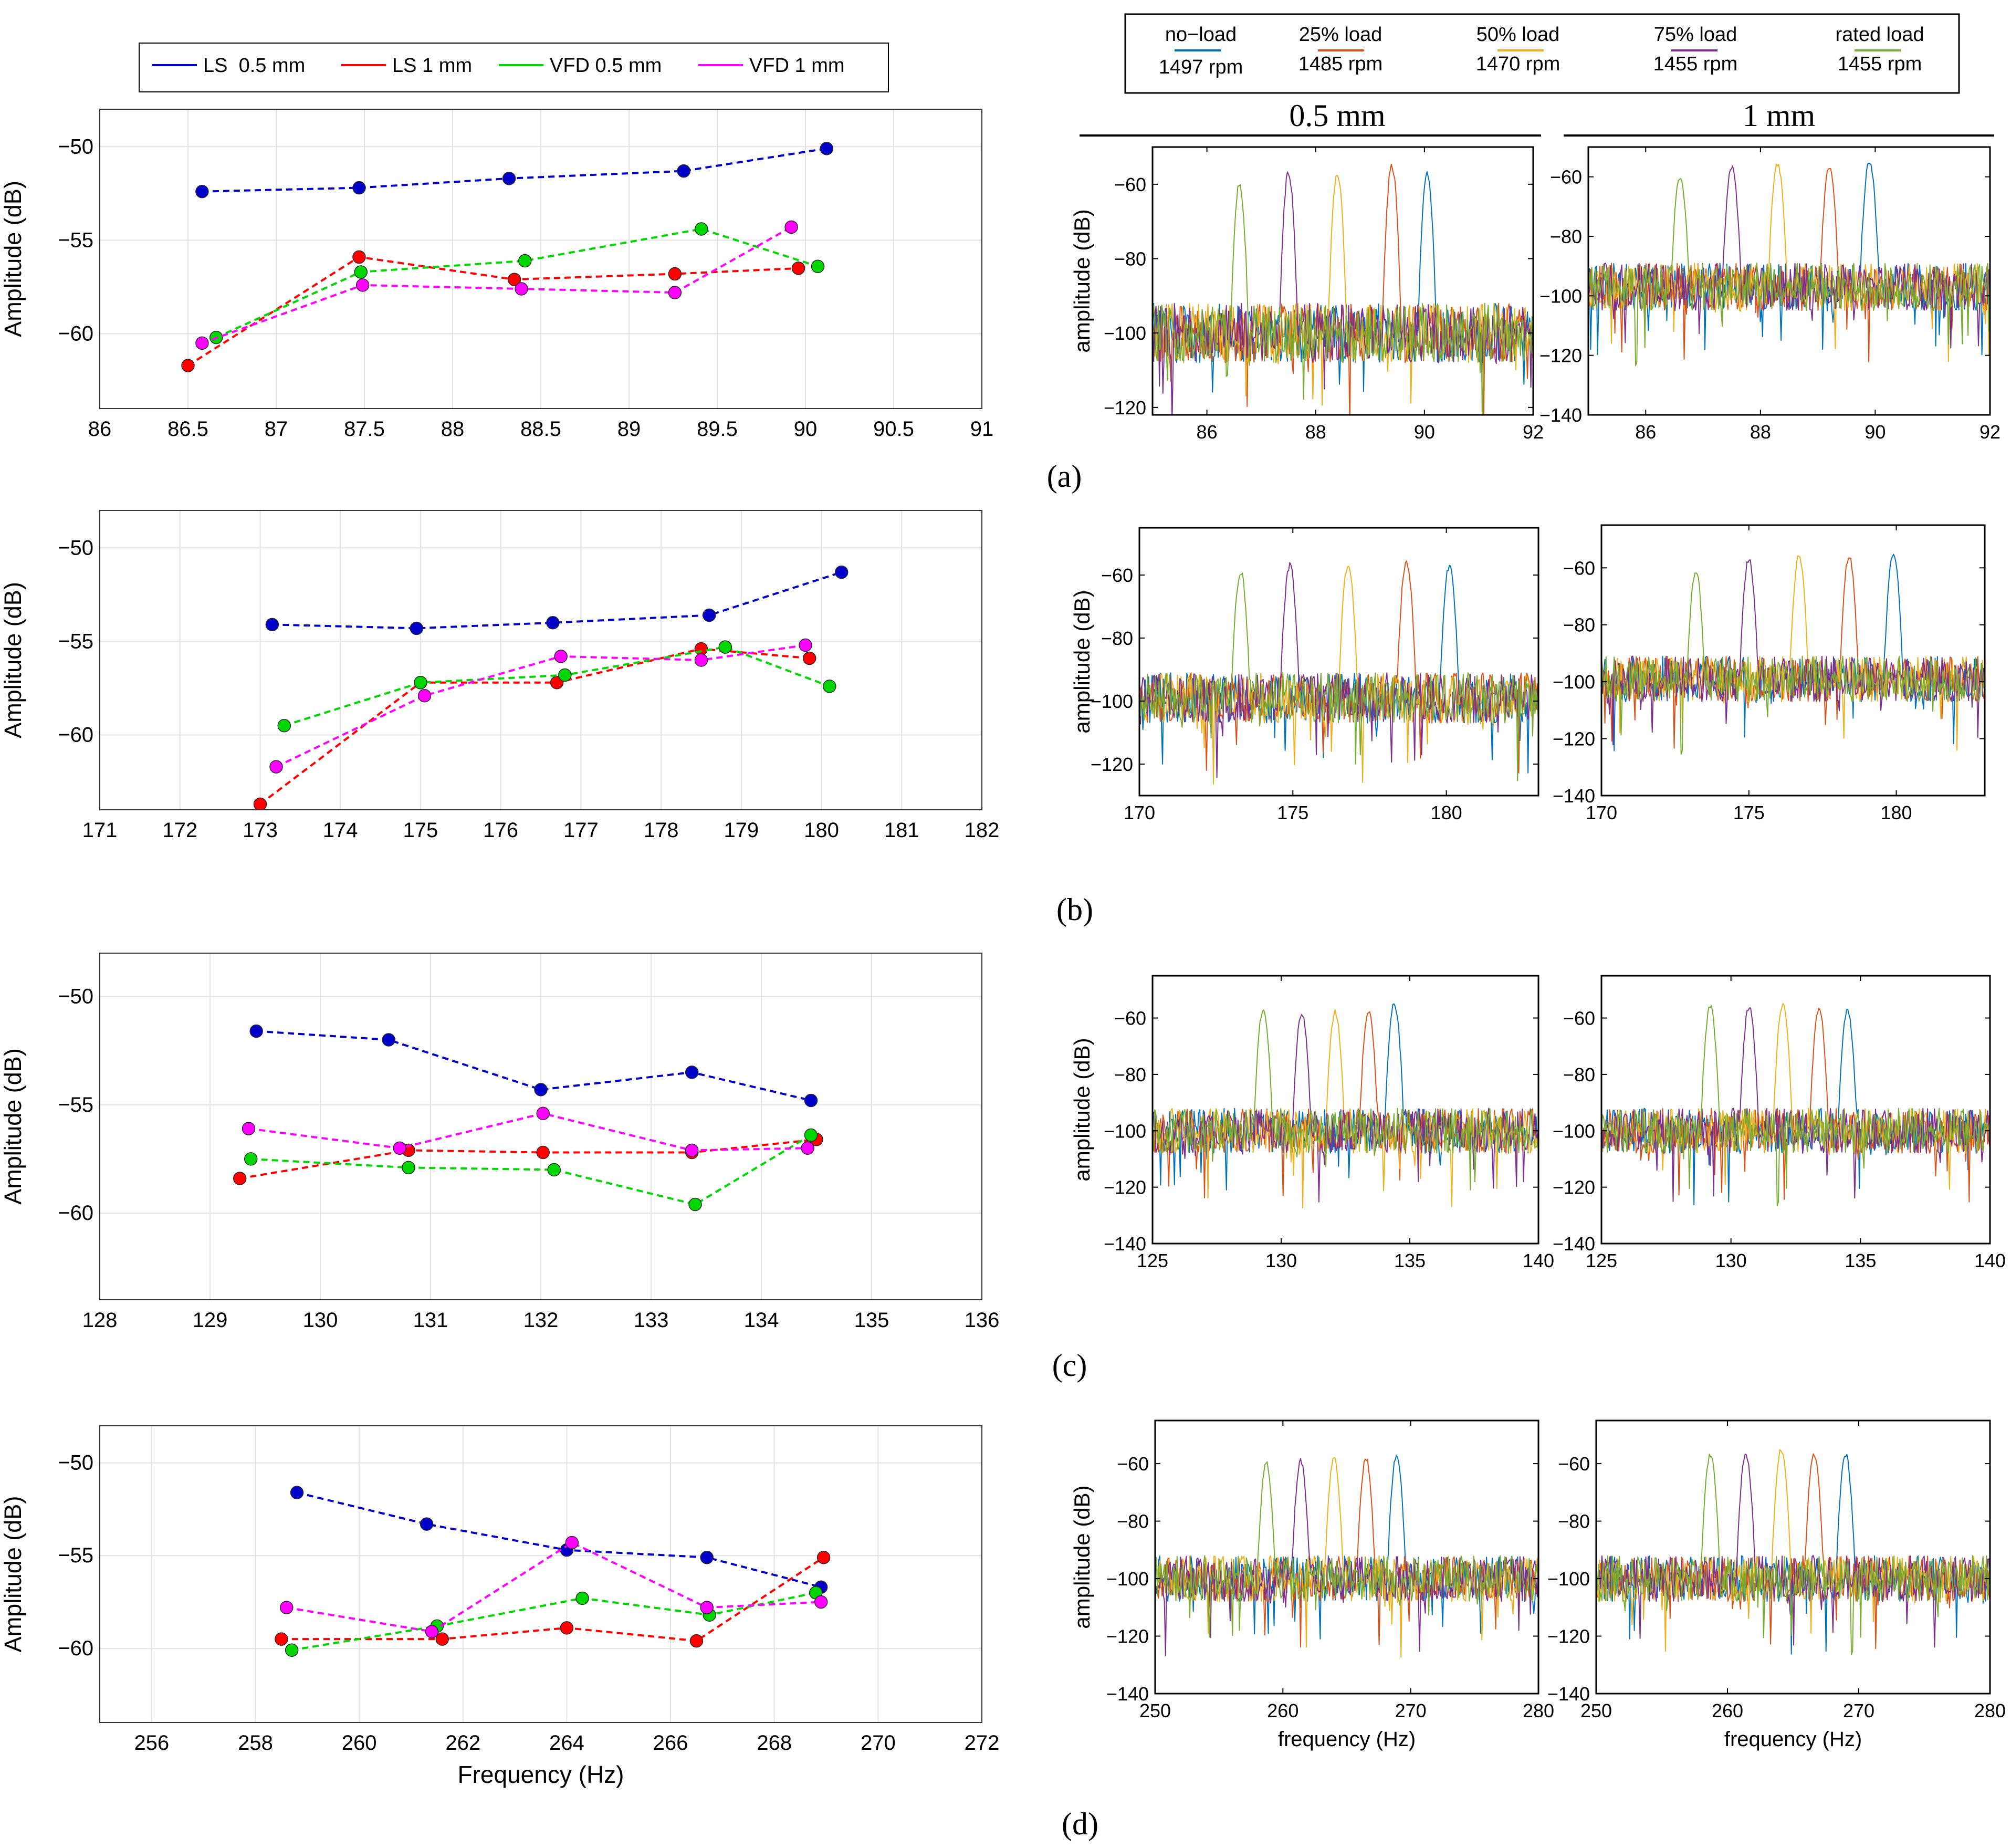  Describe the element at coordinates (1731, 1261) in the screenshot. I see `x-tick-label: 130` at that location.